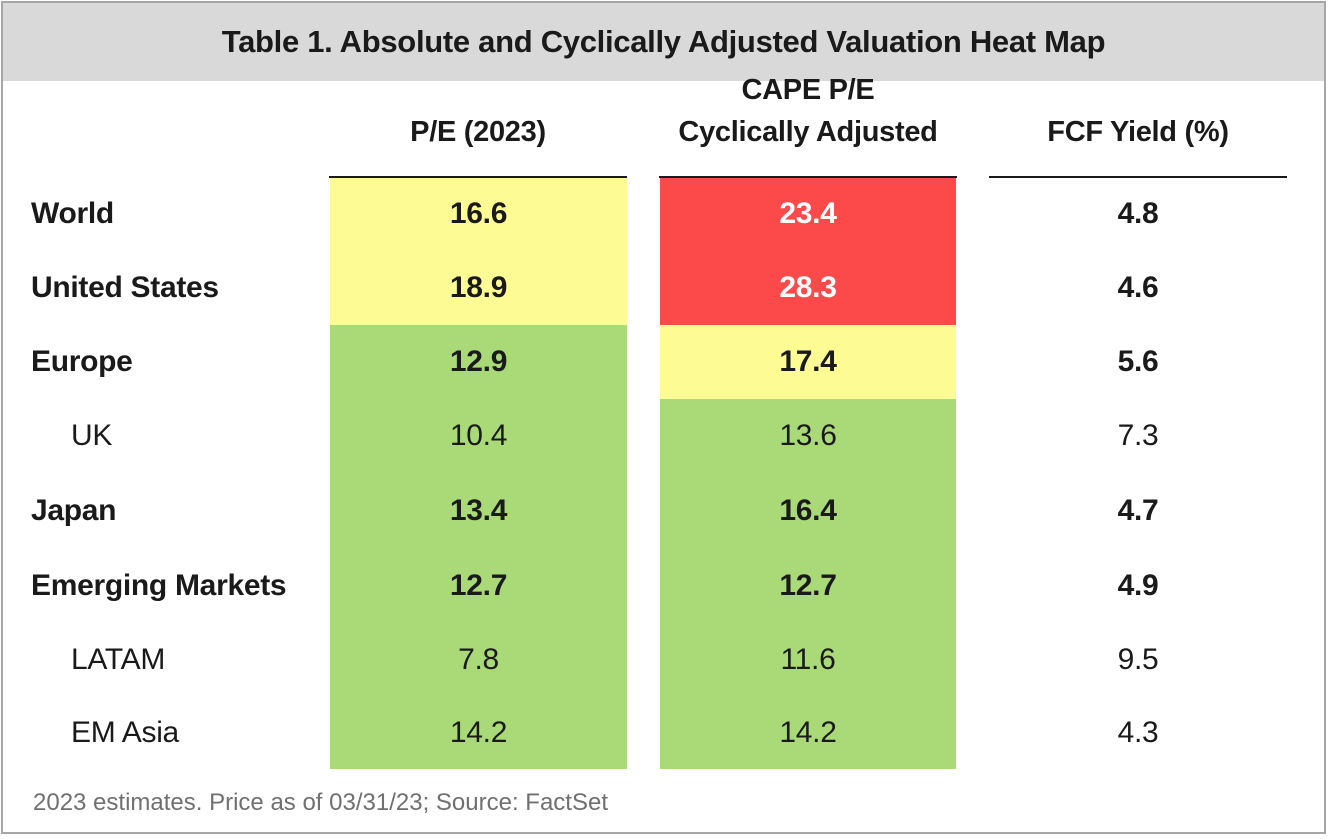 This screenshot has height=839, width=1331. I want to click on header-underline-fcf, so click(1138, 177).